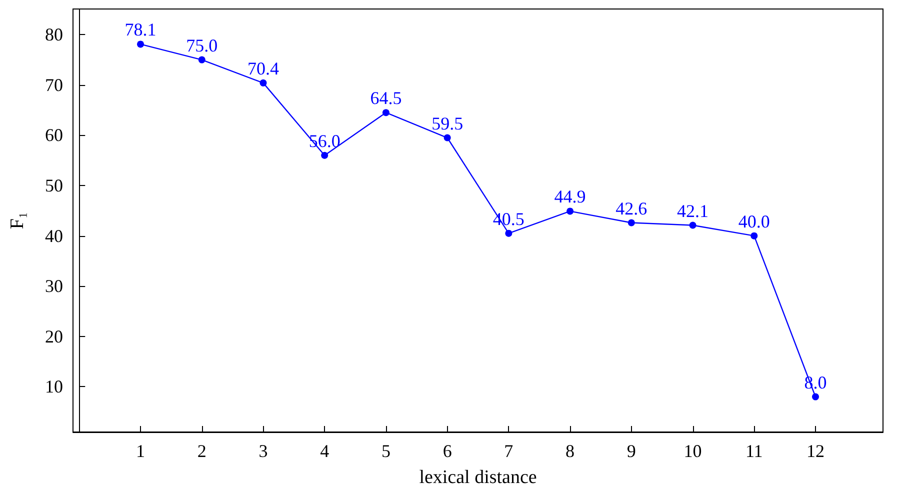 This screenshot has width=899, height=489. I want to click on data-label: 75.0, so click(202, 45).